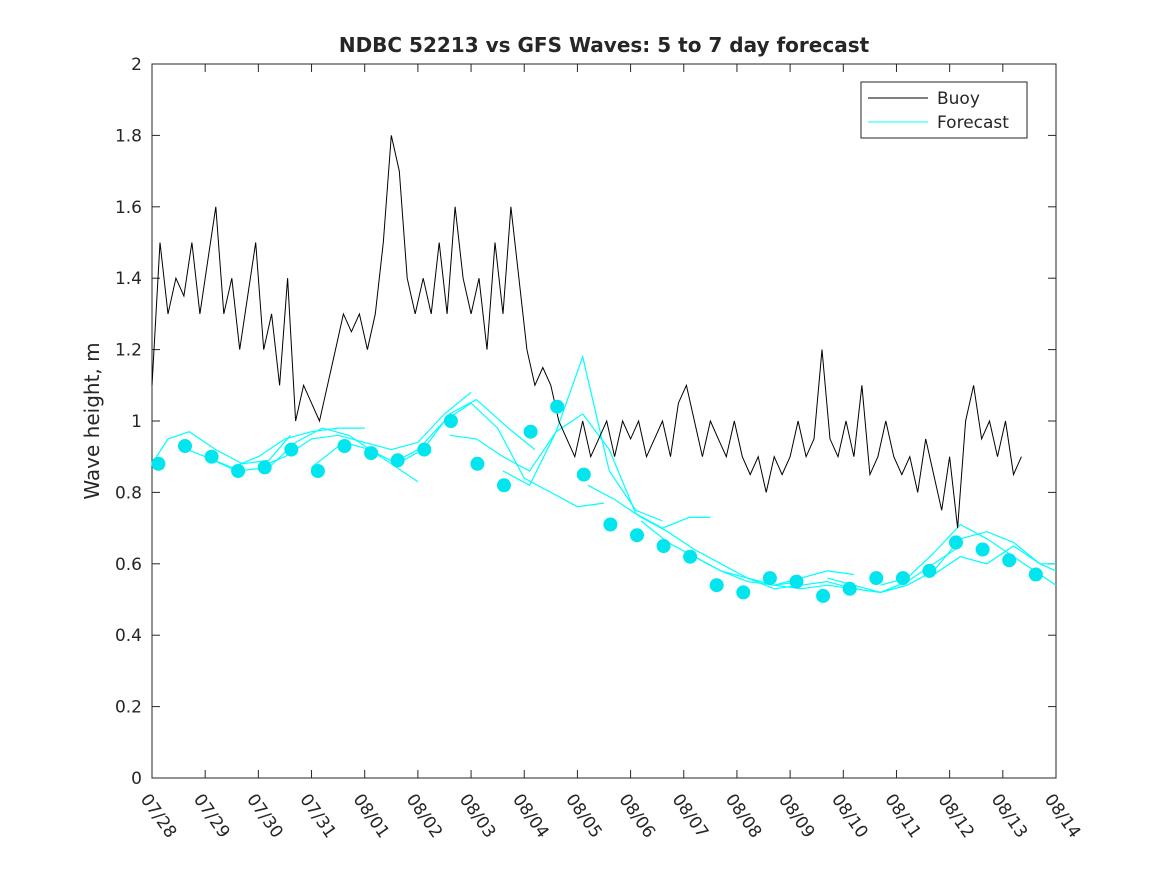  Describe the element at coordinates (128, 351) in the screenshot. I see `y-tick-label: 1.2` at that location.